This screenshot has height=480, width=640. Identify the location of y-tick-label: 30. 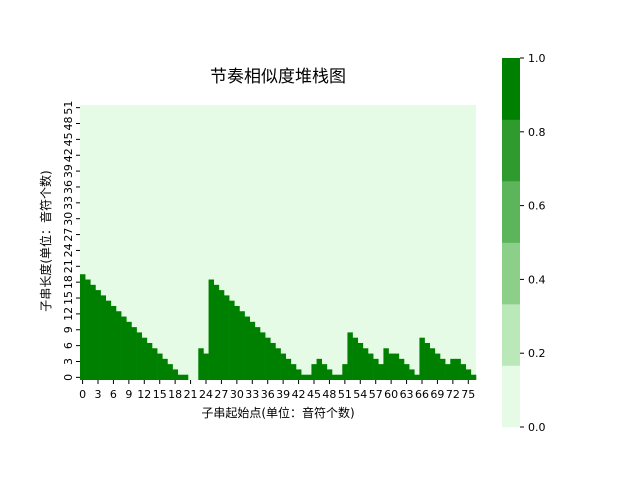
(68, 219).